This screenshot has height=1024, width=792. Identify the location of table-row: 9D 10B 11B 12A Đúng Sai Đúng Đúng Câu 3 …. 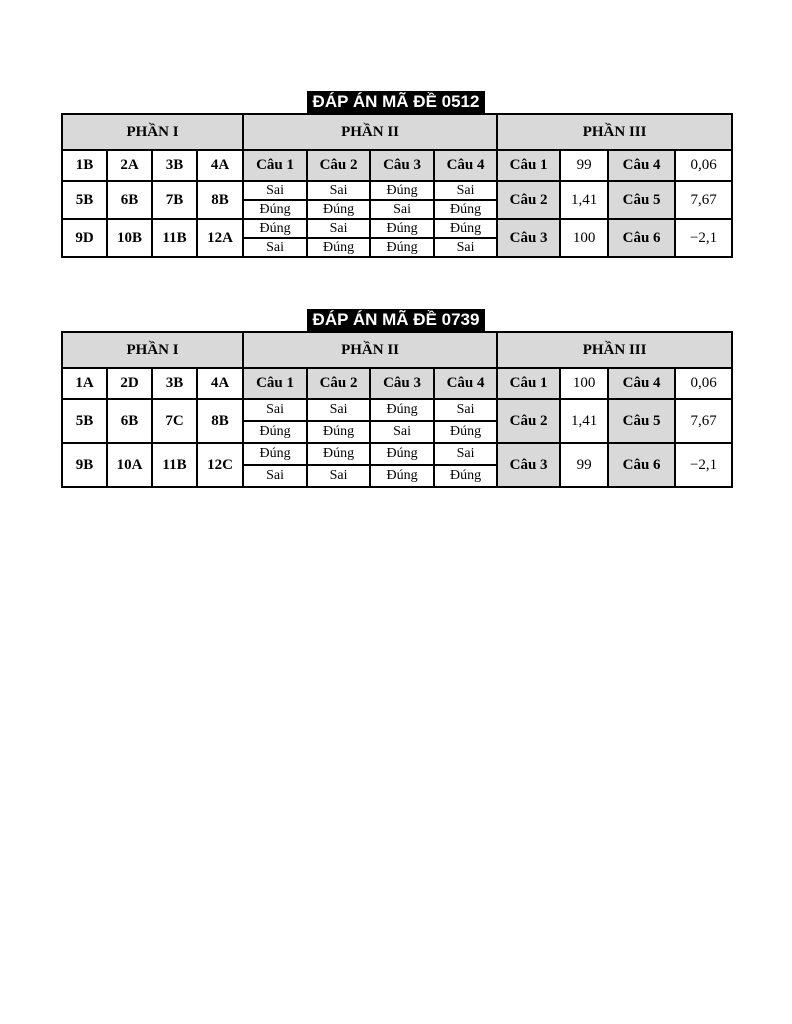
(397, 238).